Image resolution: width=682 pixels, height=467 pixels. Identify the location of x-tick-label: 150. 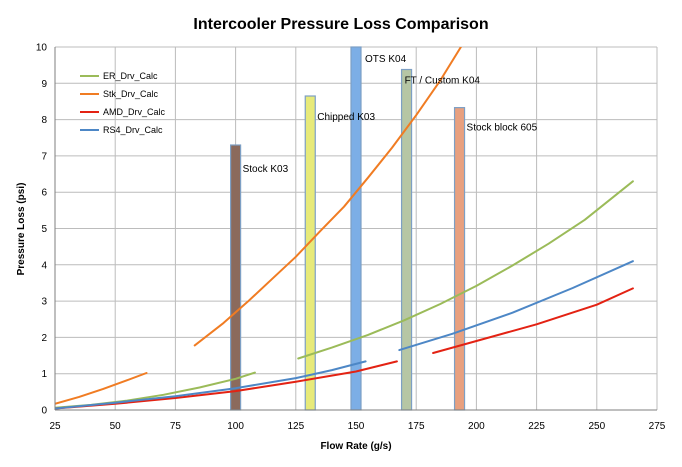
(356, 426).